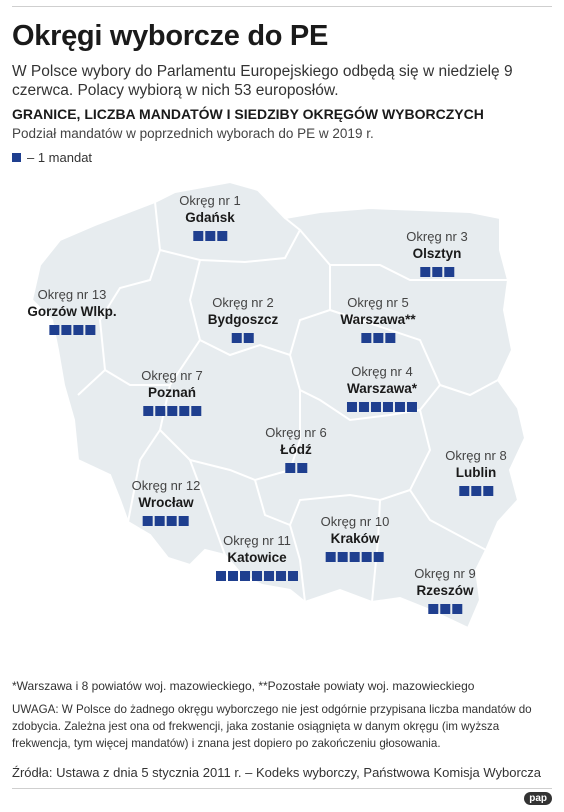 The image size is (564, 812). Describe the element at coordinates (210, 200) in the screenshot. I see `district-number: Okręg nr 1` at that location.